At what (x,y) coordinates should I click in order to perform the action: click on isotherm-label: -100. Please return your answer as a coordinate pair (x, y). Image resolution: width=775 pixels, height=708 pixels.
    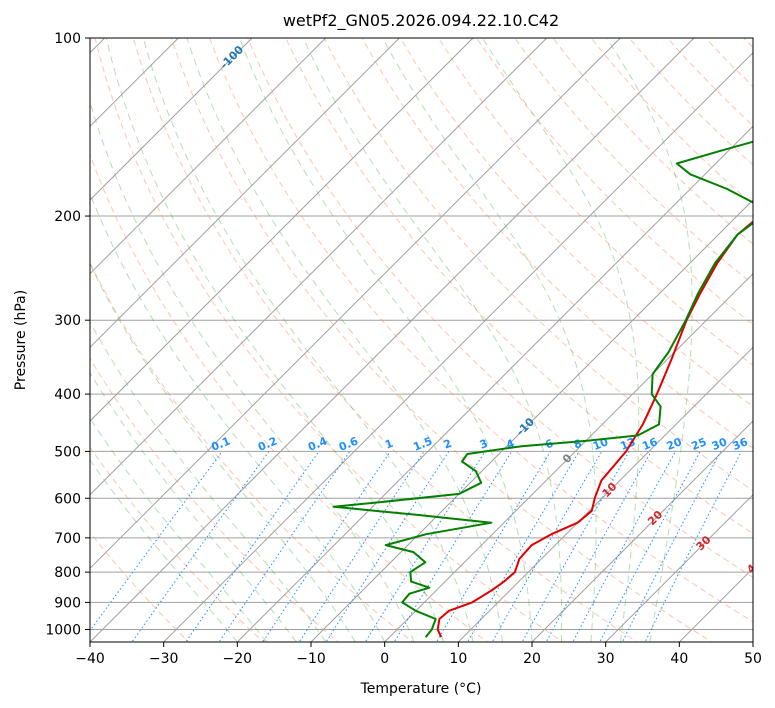
    Looking at the image, I should click on (232, 57).